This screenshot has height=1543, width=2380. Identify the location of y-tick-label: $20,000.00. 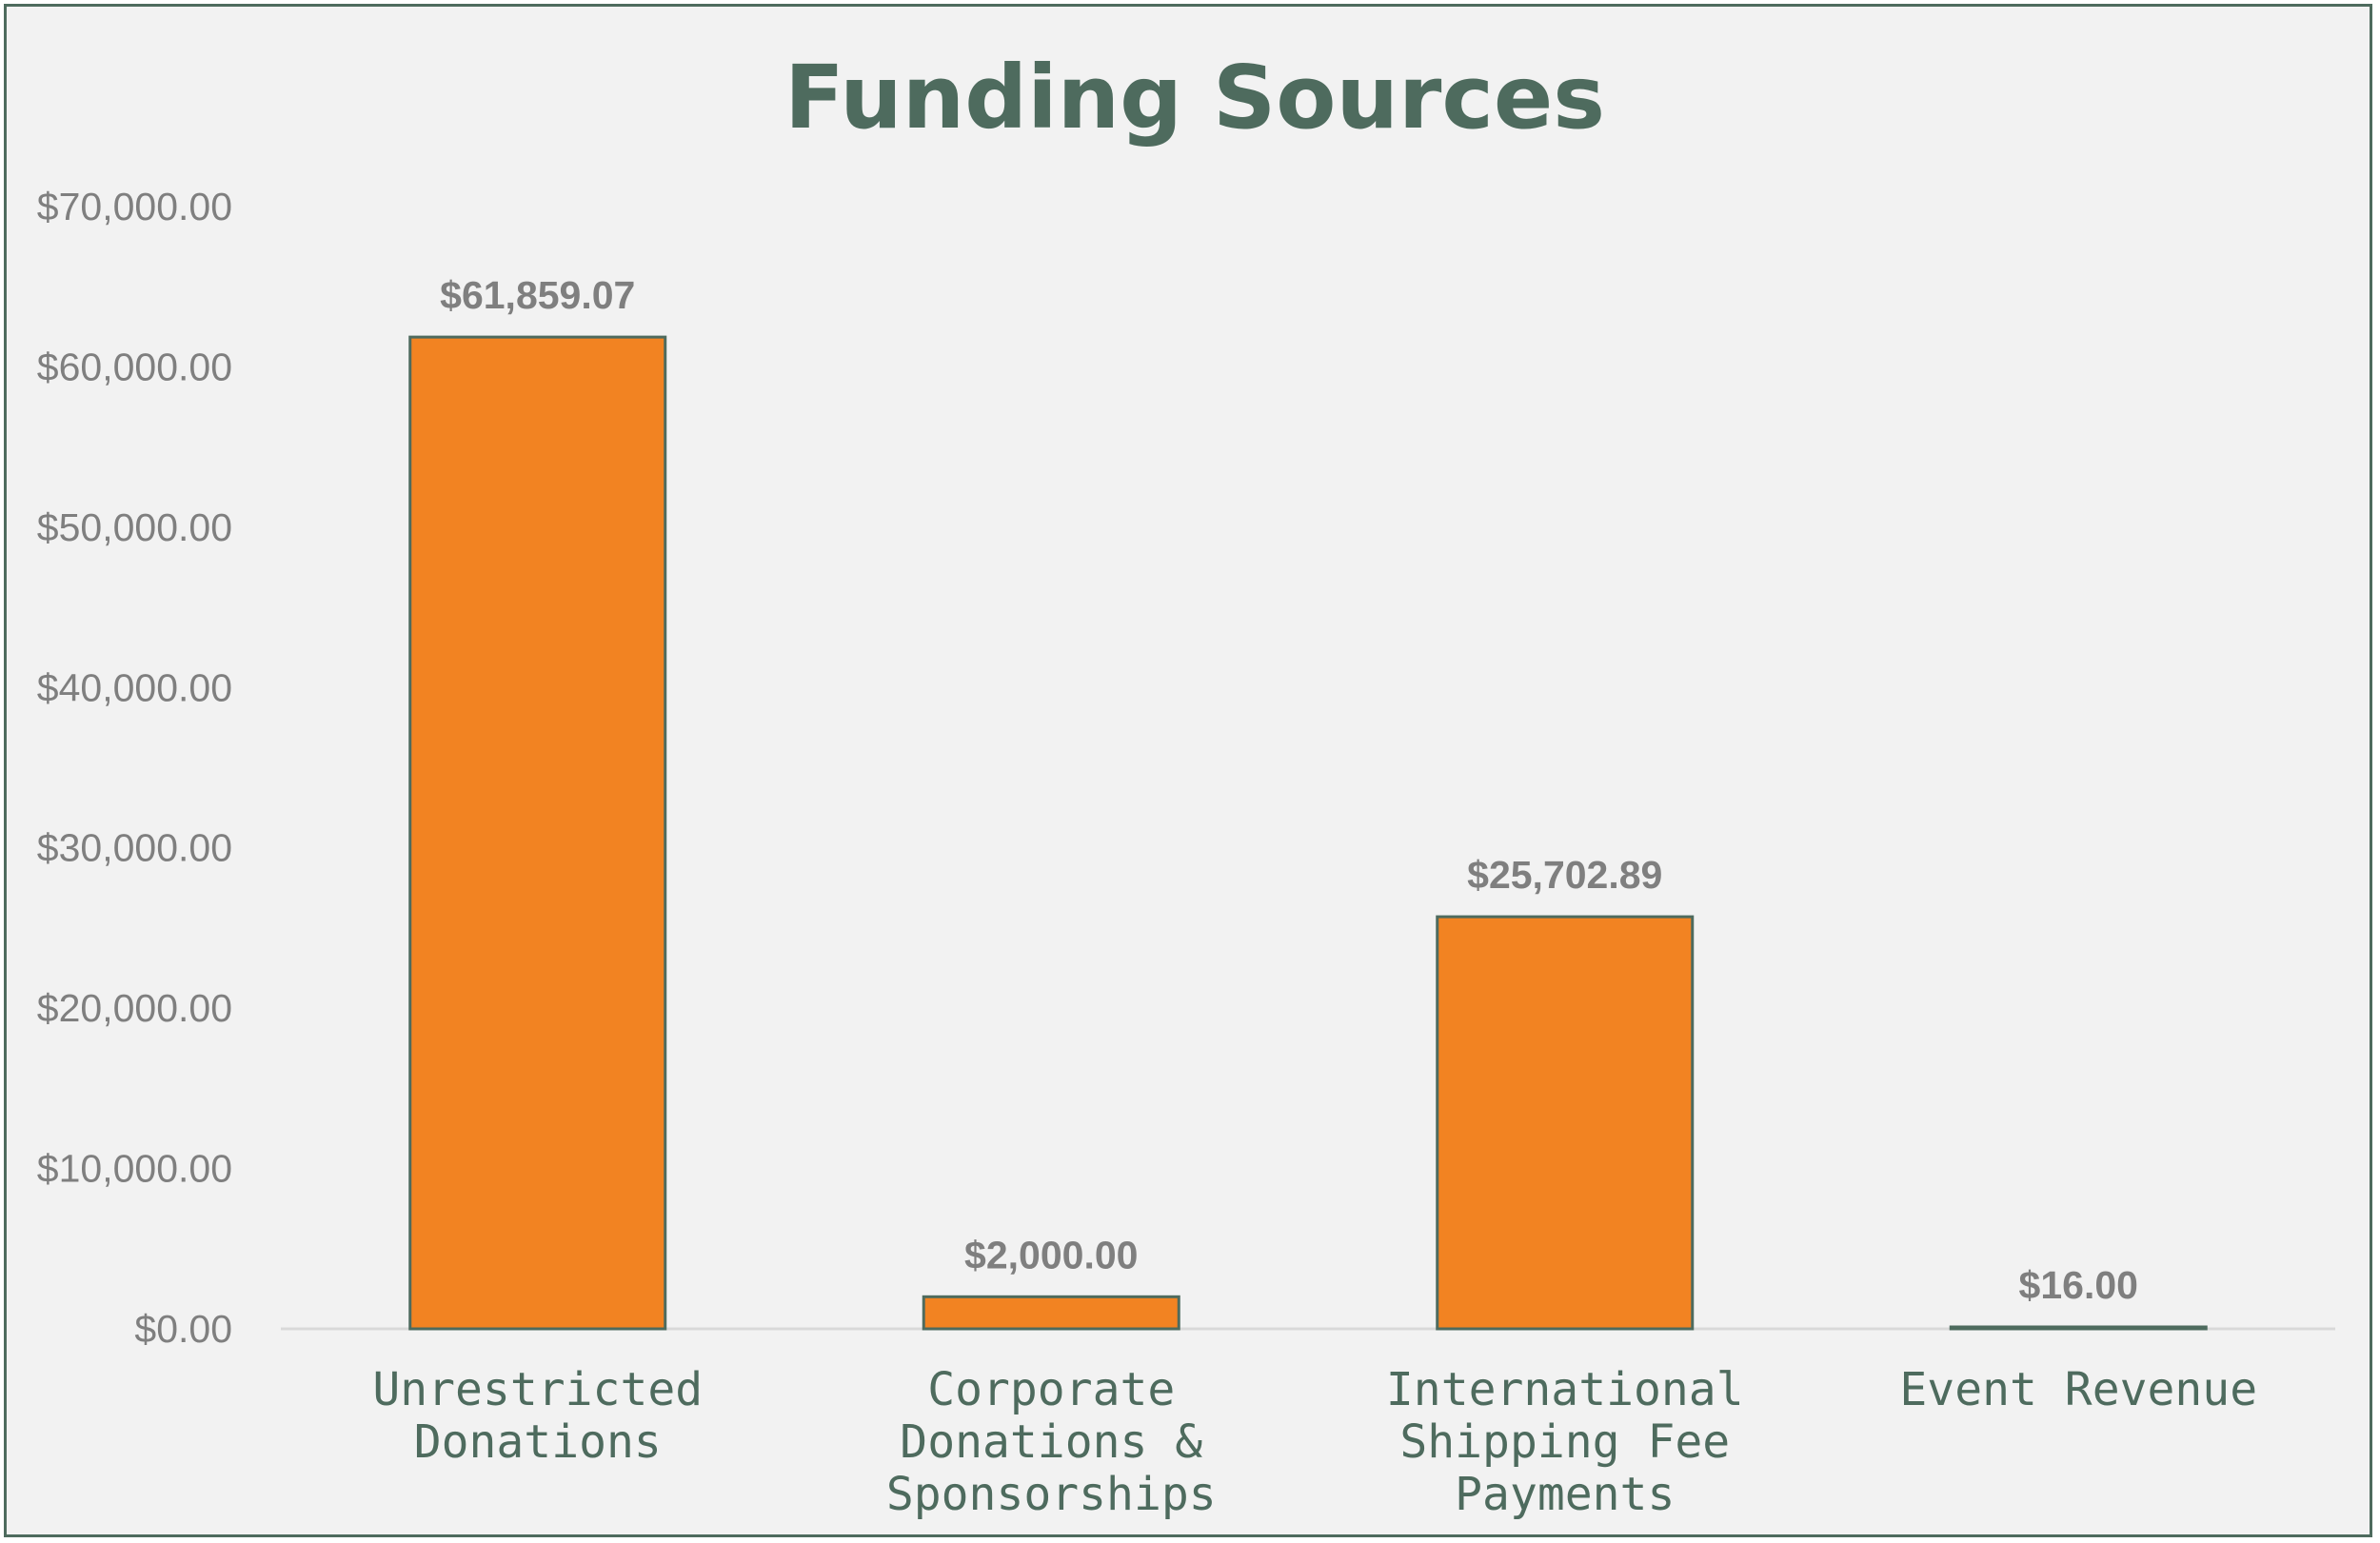
(134, 1008).